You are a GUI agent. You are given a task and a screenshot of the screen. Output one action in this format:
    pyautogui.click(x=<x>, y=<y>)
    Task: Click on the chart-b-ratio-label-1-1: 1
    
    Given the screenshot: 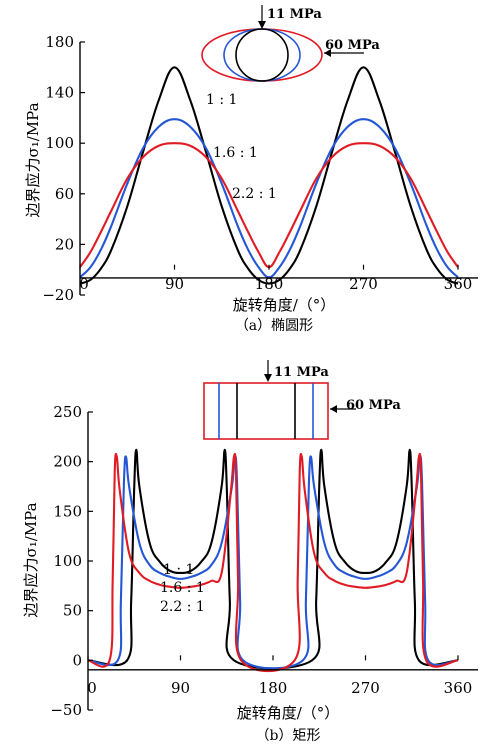 What is the action you would take?
    pyautogui.click(x=178, y=570)
    